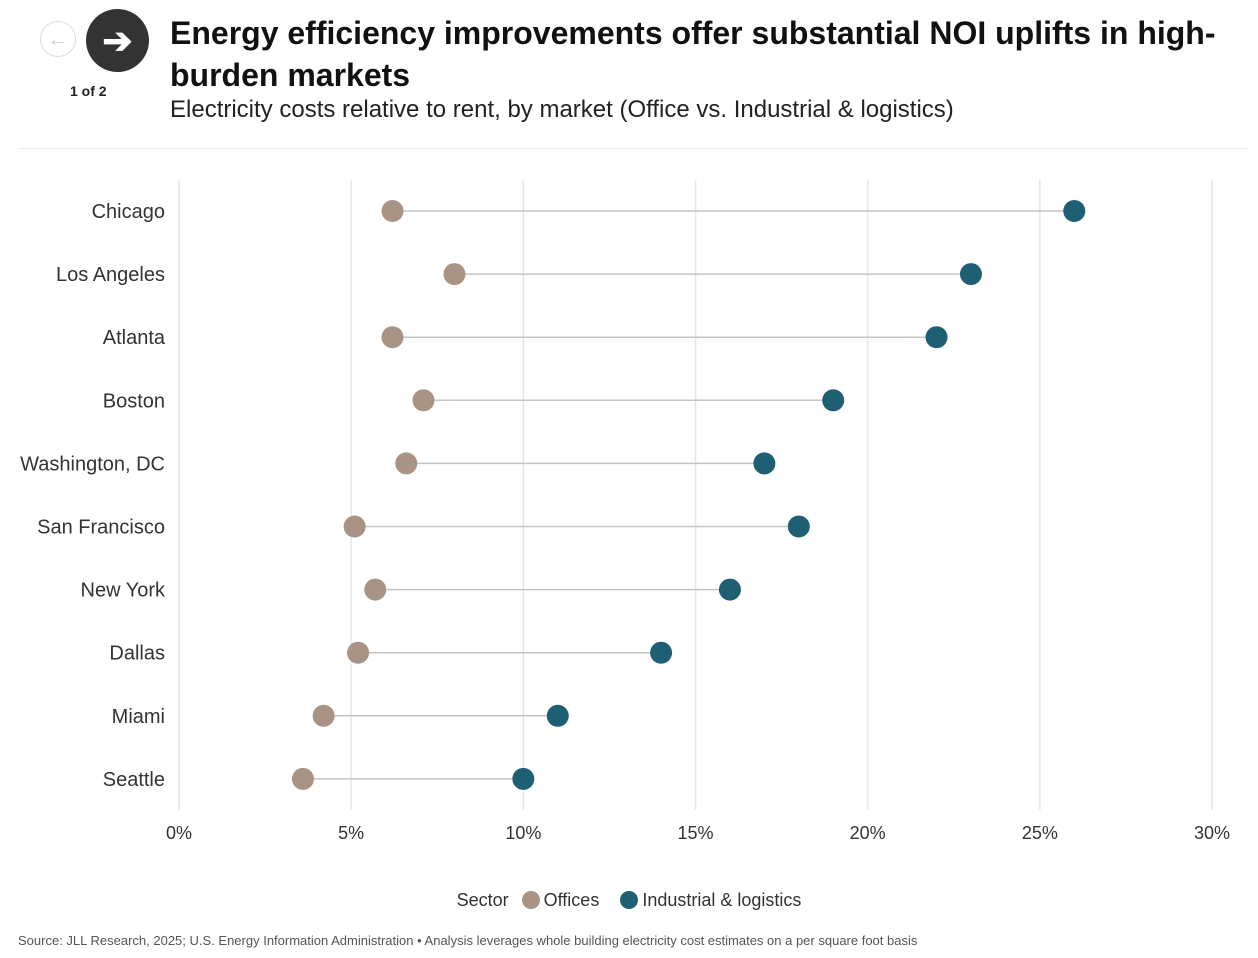 The width and height of the screenshot is (1258, 958). Describe the element at coordinates (101, 528) in the screenshot. I see `category-label: San Francisco` at that location.